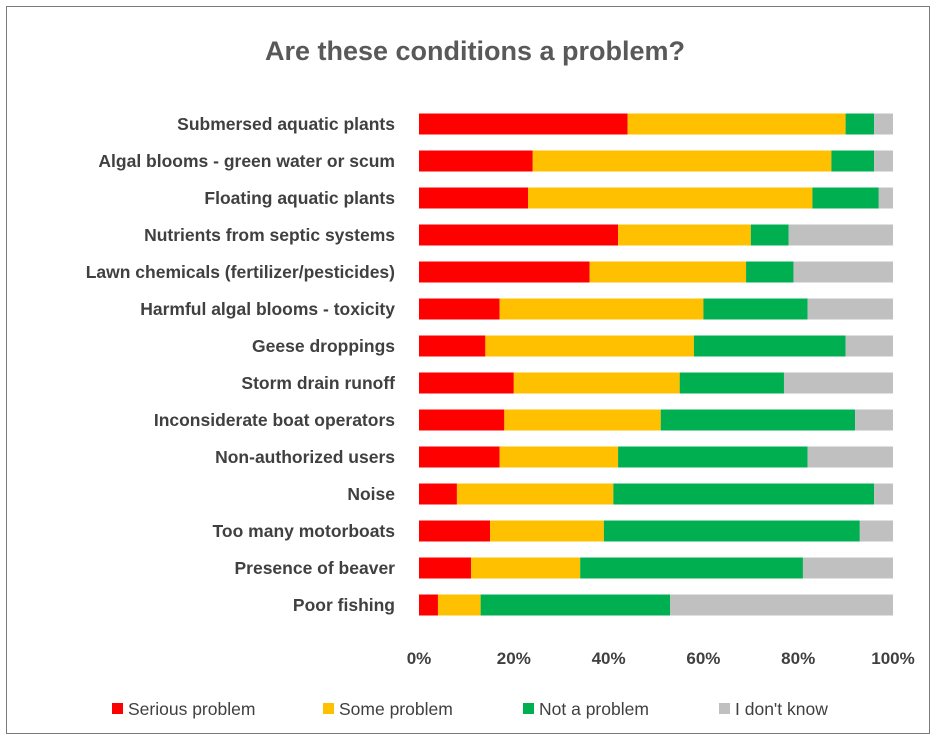 This screenshot has height=742, width=938. What do you see at coordinates (305, 457) in the screenshot?
I see `category-label: Non-authorized users` at bounding box center [305, 457].